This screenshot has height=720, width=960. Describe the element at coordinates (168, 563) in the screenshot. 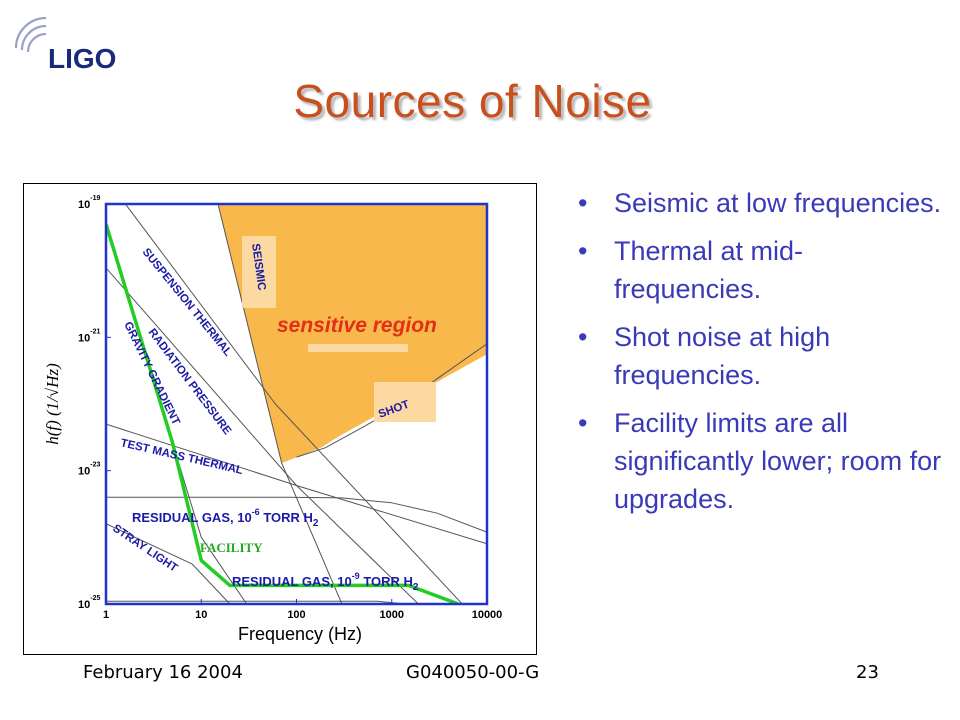

I see `curve-stray-light` at that location.